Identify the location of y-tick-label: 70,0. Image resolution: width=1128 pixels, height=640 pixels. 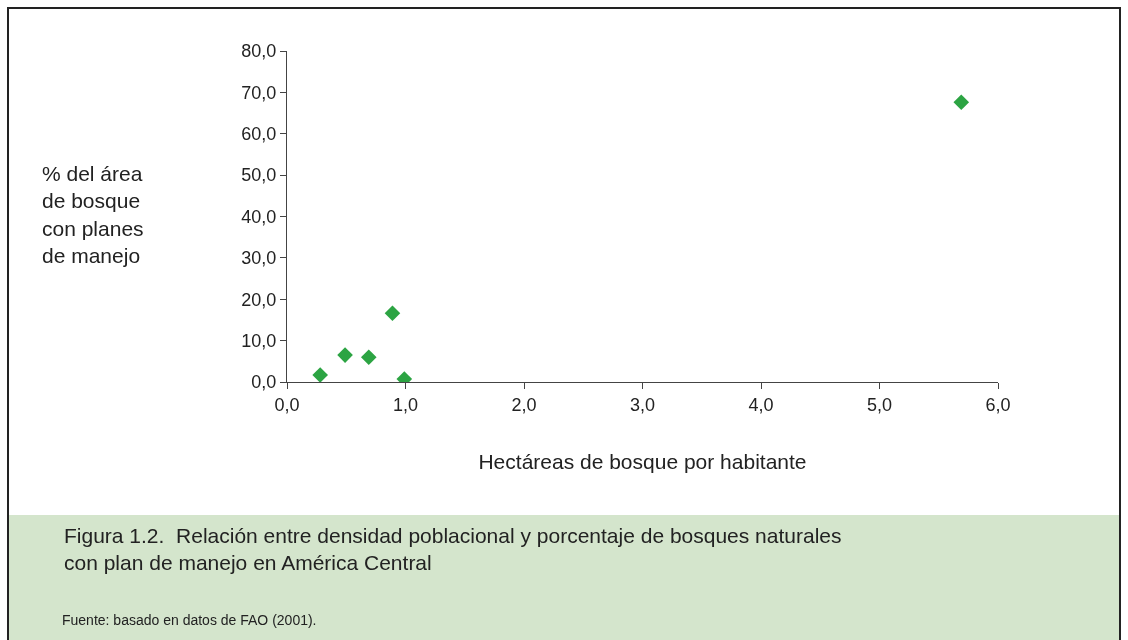
(259, 92).